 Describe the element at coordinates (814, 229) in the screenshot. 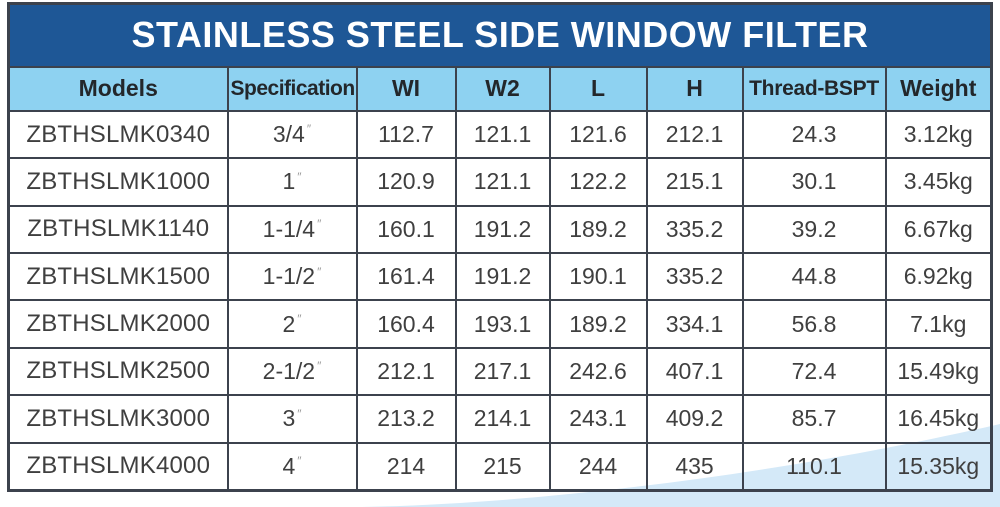

I see `cell-thread: 39.2` at that location.